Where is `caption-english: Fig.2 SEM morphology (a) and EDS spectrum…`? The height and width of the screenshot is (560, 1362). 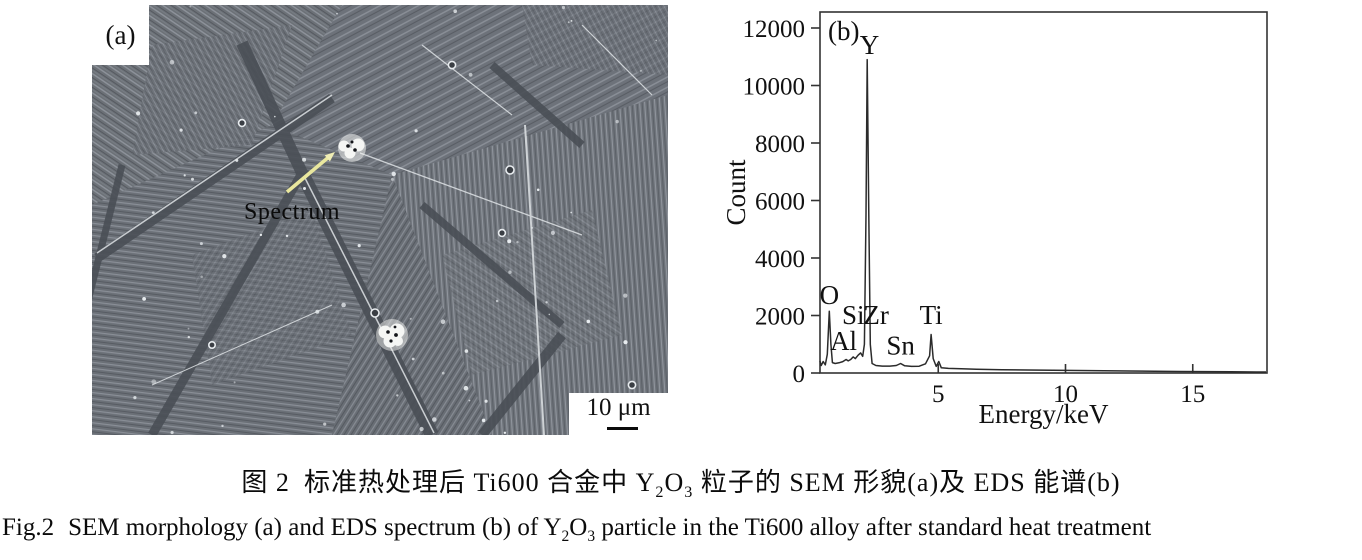 caption-english: Fig.2 SEM morphology (a) and EDS spectrum… is located at coordinates (577, 529).